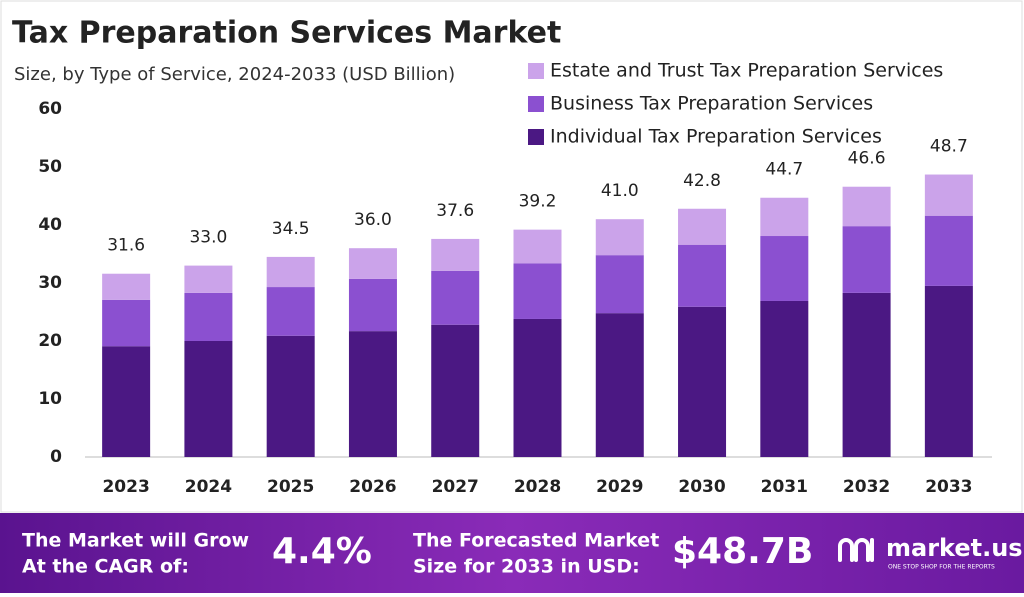 The width and height of the screenshot is (1024, 597). What do you see at coordinates (941, 567) in the screenshot?
I see `brand-tagline: ONE STOP SHOP FOR THE REPORTS` at bounding box center [941, 567].